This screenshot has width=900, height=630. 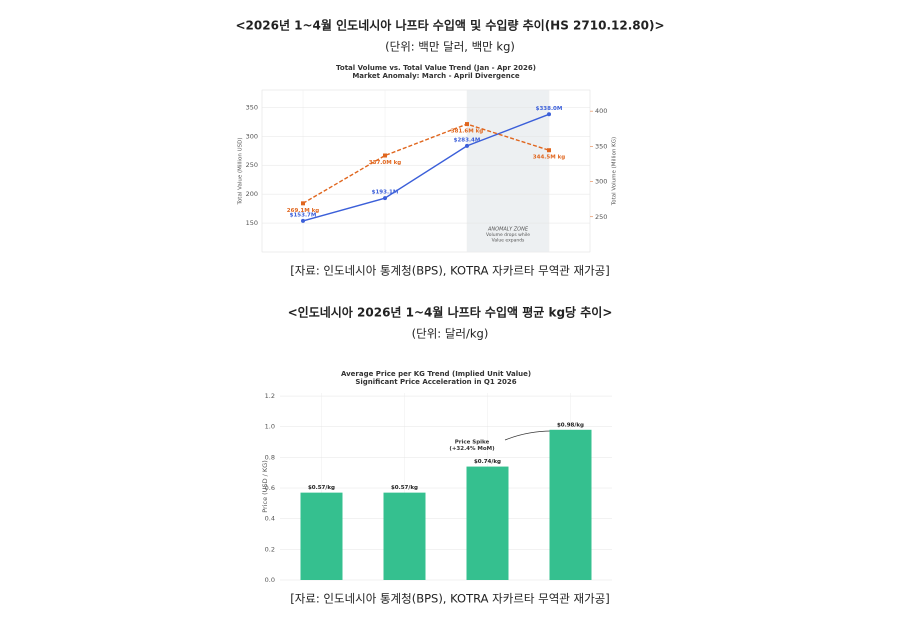 I want to click on annotation: ANOMALY ZONE, so click(x=508, y=230).